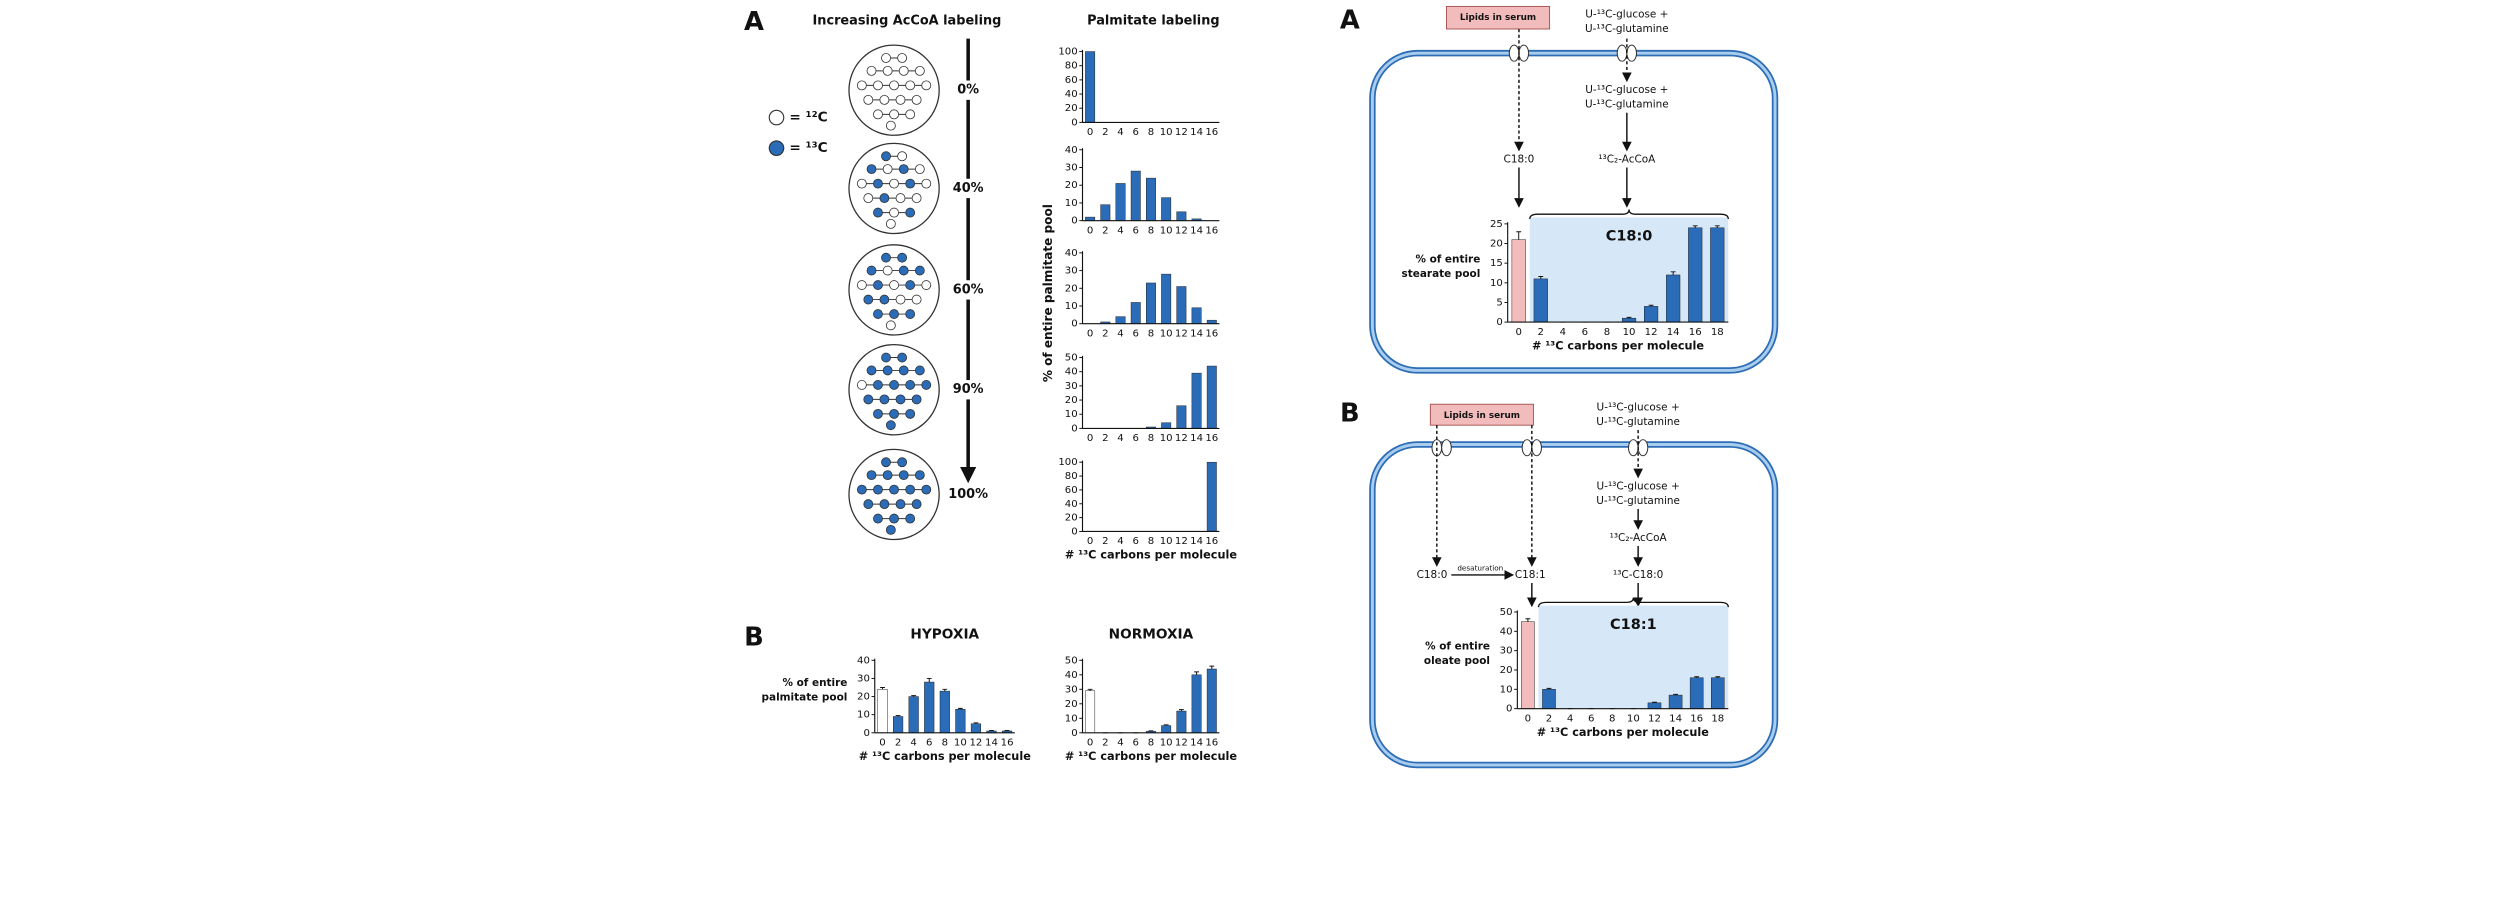  I want to click on cell-membrane, so click(1573, 211).